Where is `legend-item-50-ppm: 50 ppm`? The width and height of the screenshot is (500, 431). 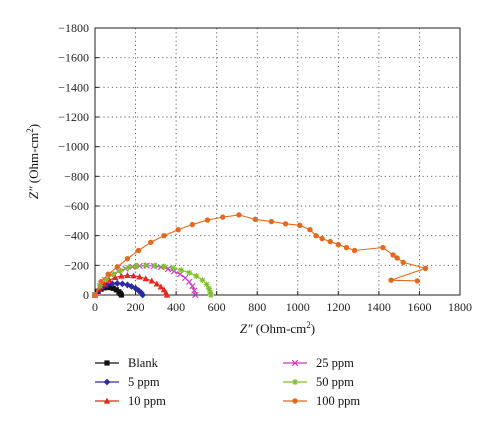
legend-item-50-ppm: 50 ppm is located at coordinates (318, 382).